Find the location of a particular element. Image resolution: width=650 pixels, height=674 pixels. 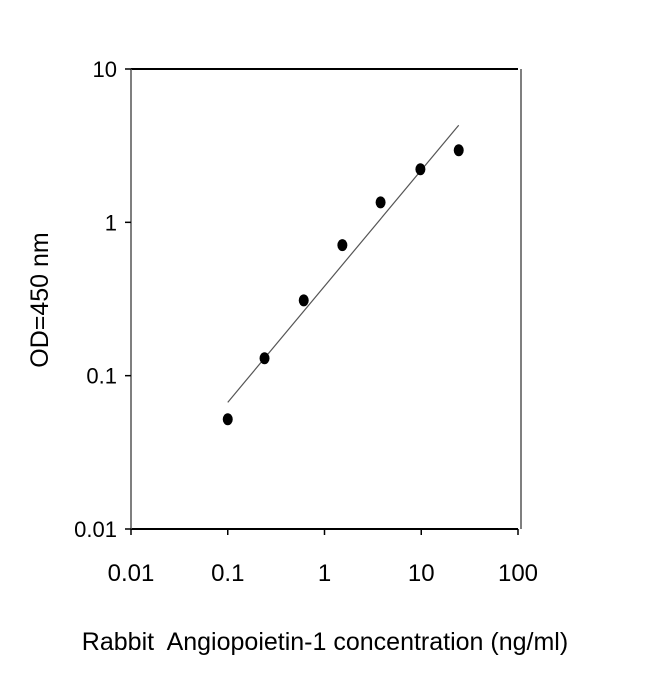

y-tick-label: 10 is located at coordinates (105, 69).